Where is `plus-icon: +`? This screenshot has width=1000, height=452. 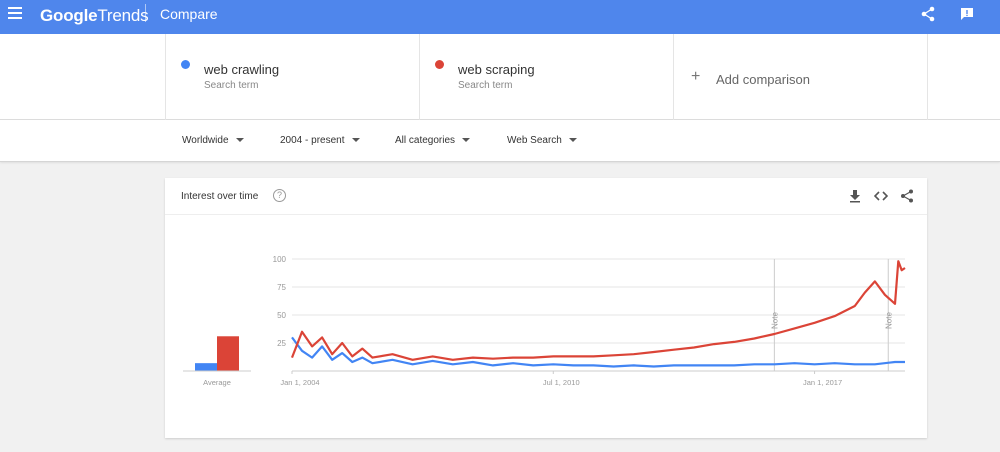 plus-icon: + is located at coordinates (696, 76).